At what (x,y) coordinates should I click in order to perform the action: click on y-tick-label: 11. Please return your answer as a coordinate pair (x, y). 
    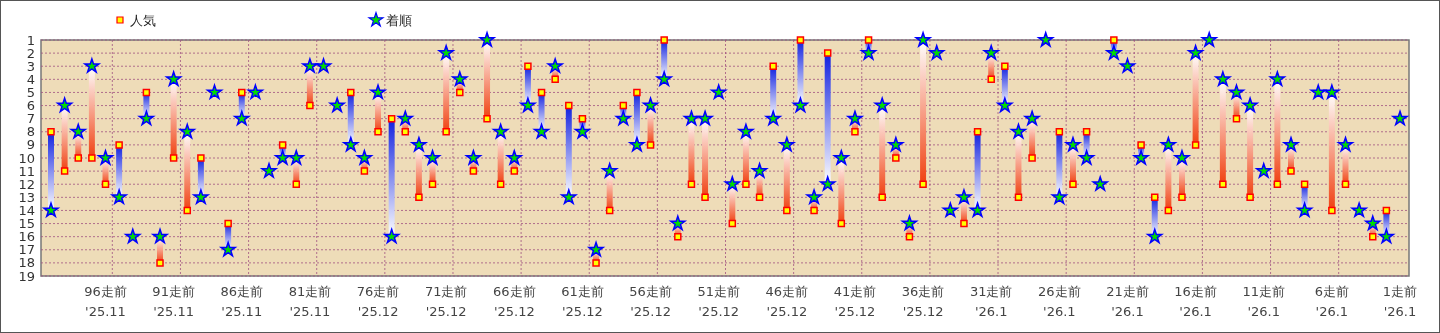
    Looking at the image, I should click on (26, 171).